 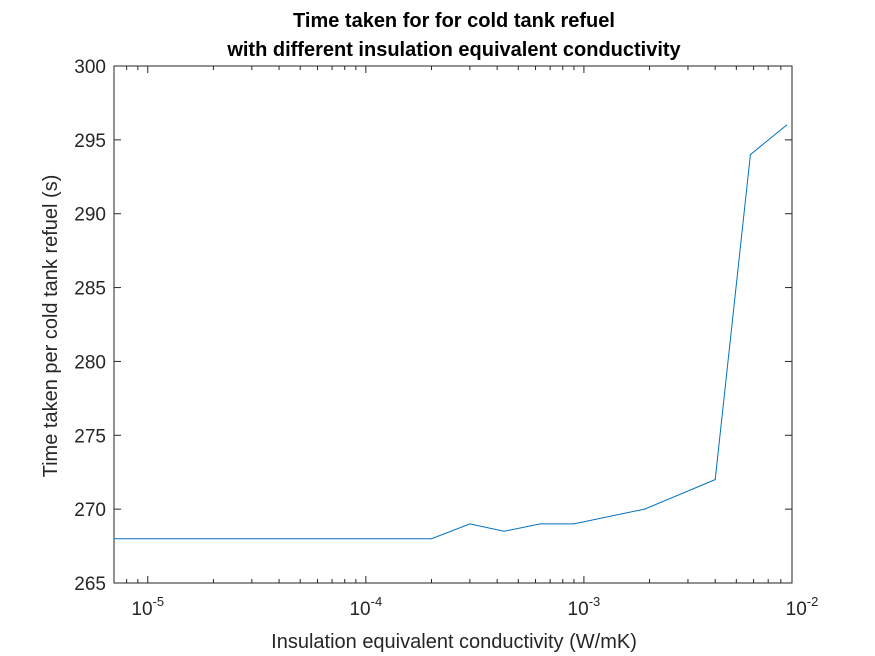 What do you see at coordinates (90, 362) in the screenshot?
I see `y-tick-label: 280` at bounding box center [90, 362].